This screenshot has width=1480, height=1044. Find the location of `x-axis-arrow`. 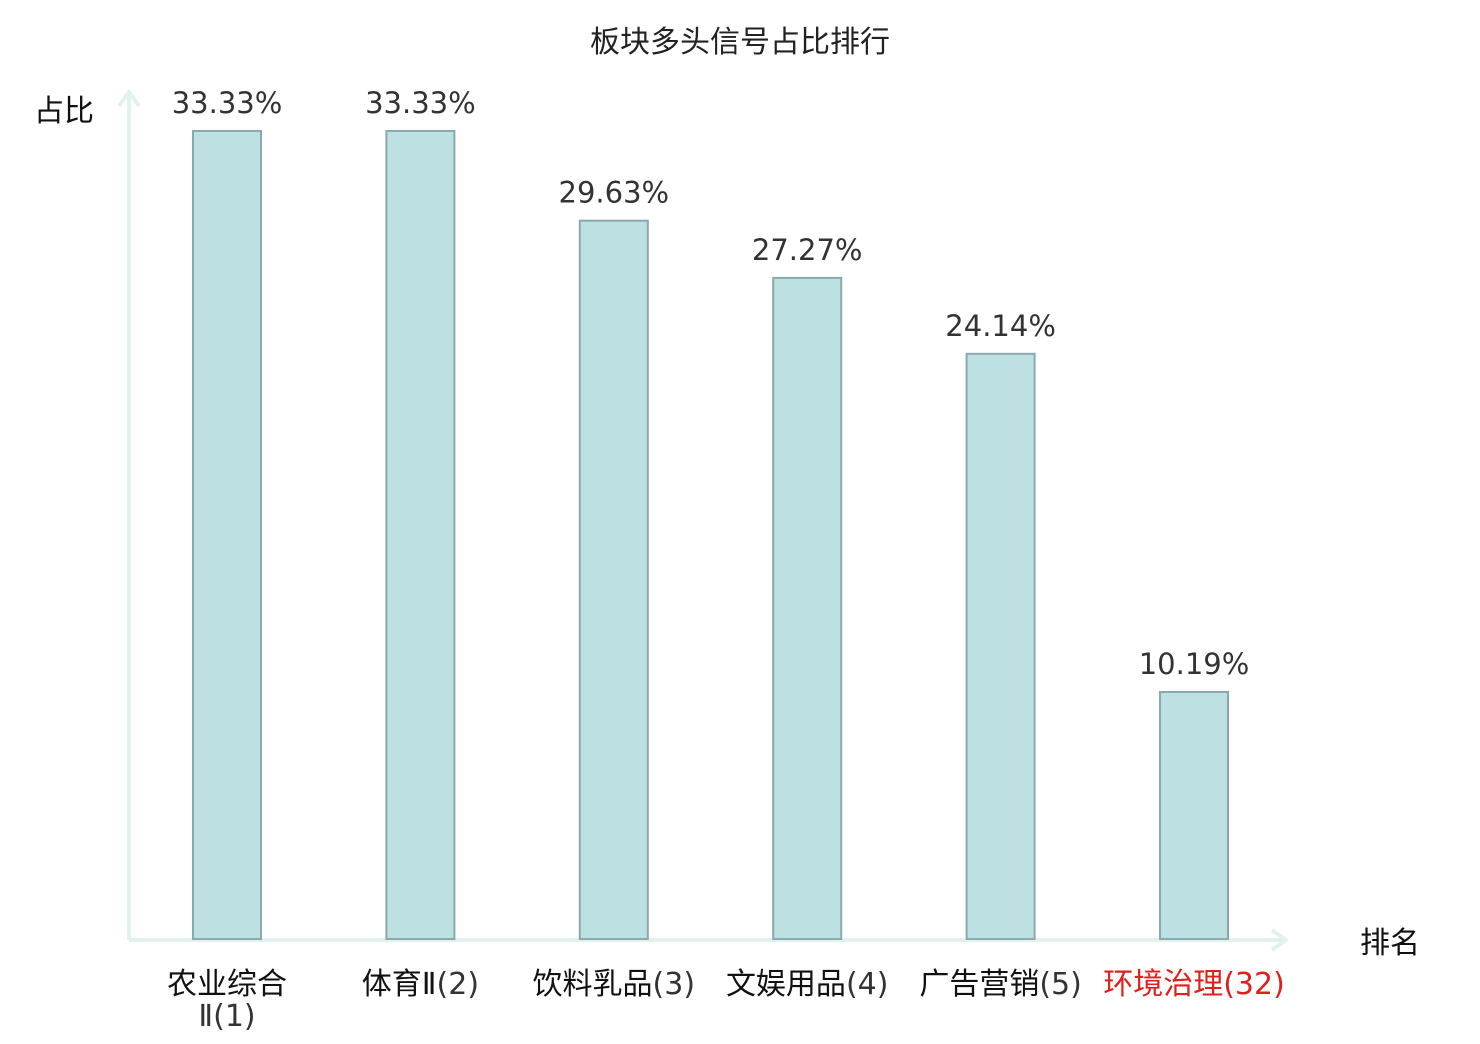

x-axis-arrow is located at coordinates (1279, 940).